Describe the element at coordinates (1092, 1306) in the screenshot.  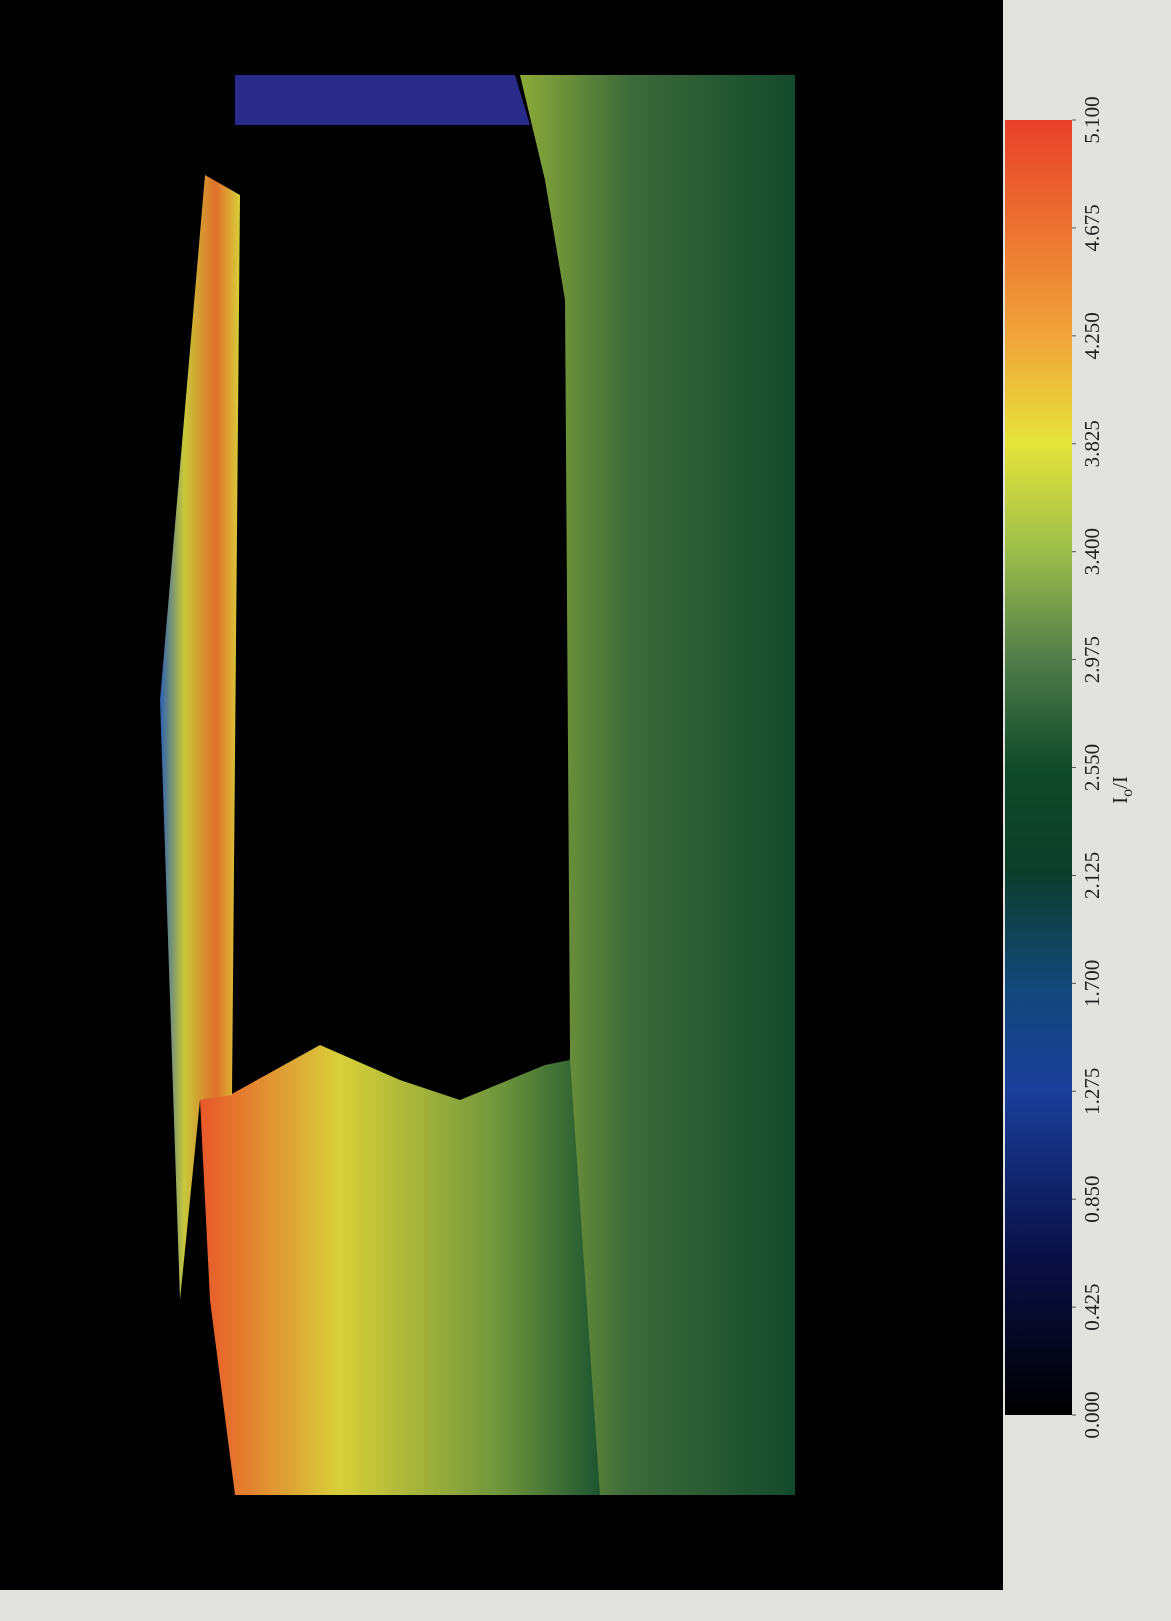
I see `tick-label: 0.425` at that location.